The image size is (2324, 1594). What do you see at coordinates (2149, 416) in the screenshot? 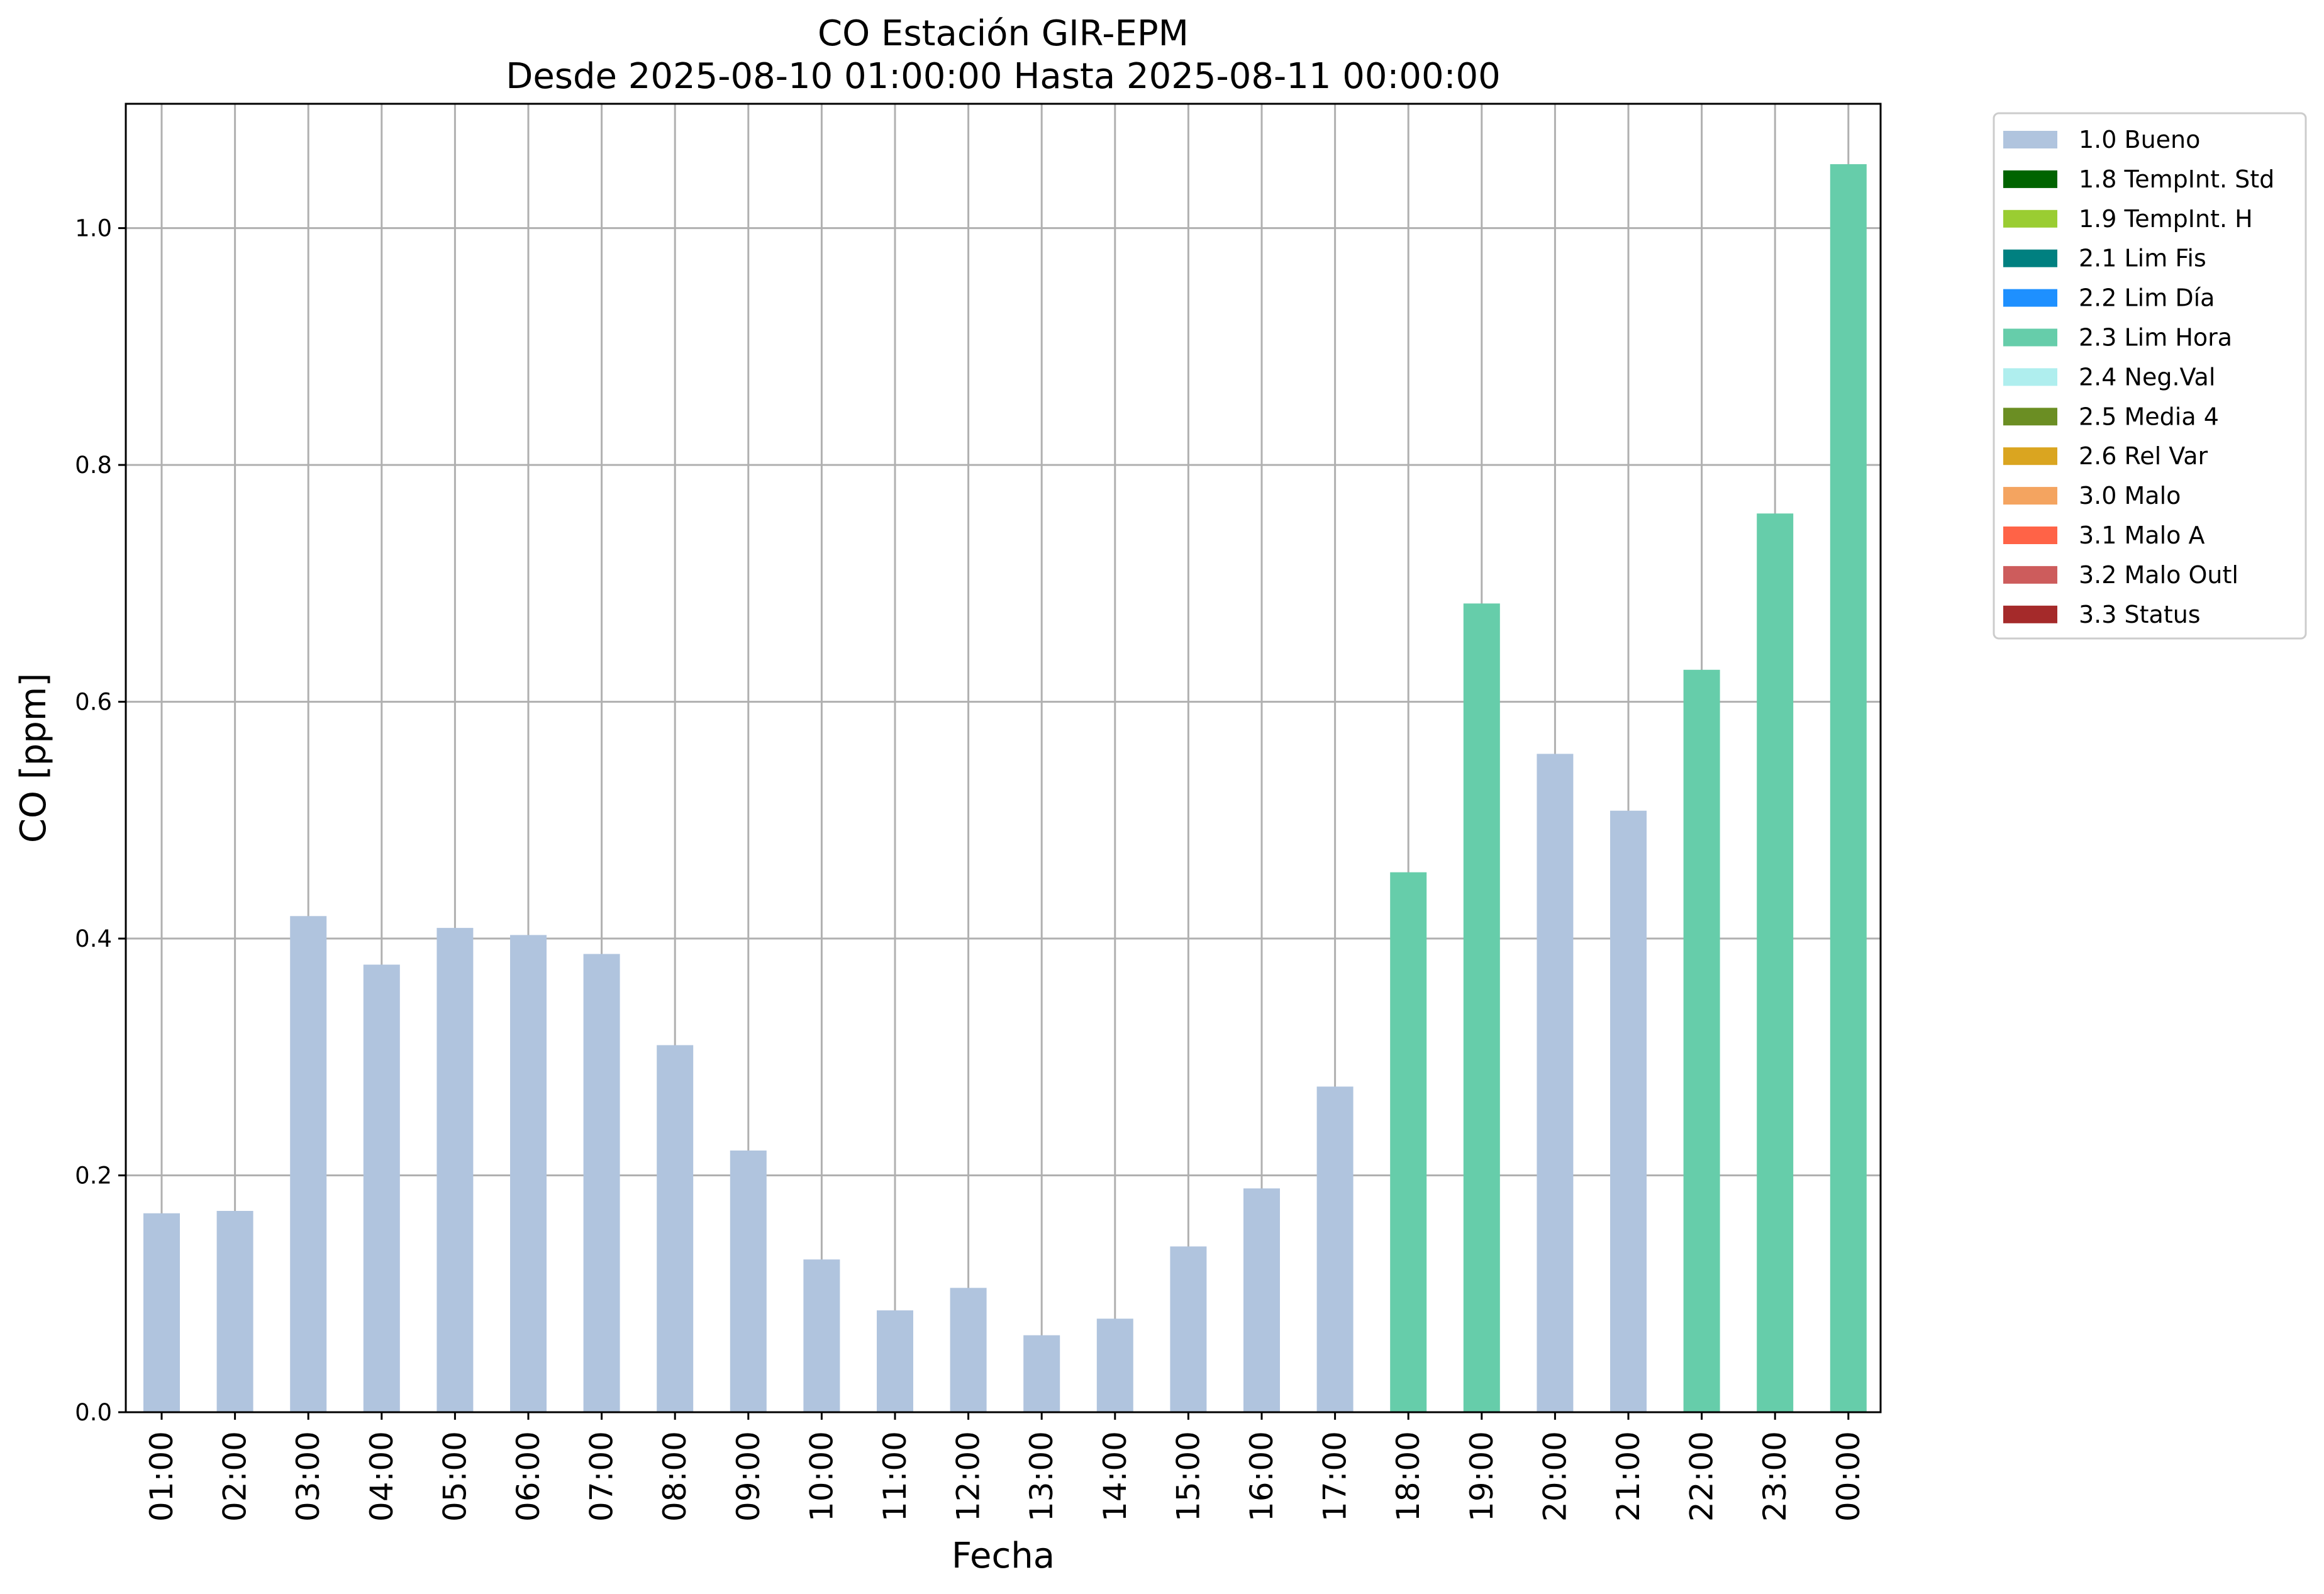
I see `legend-label: 2.5 Media 4` at bounding box center [2149, 416].